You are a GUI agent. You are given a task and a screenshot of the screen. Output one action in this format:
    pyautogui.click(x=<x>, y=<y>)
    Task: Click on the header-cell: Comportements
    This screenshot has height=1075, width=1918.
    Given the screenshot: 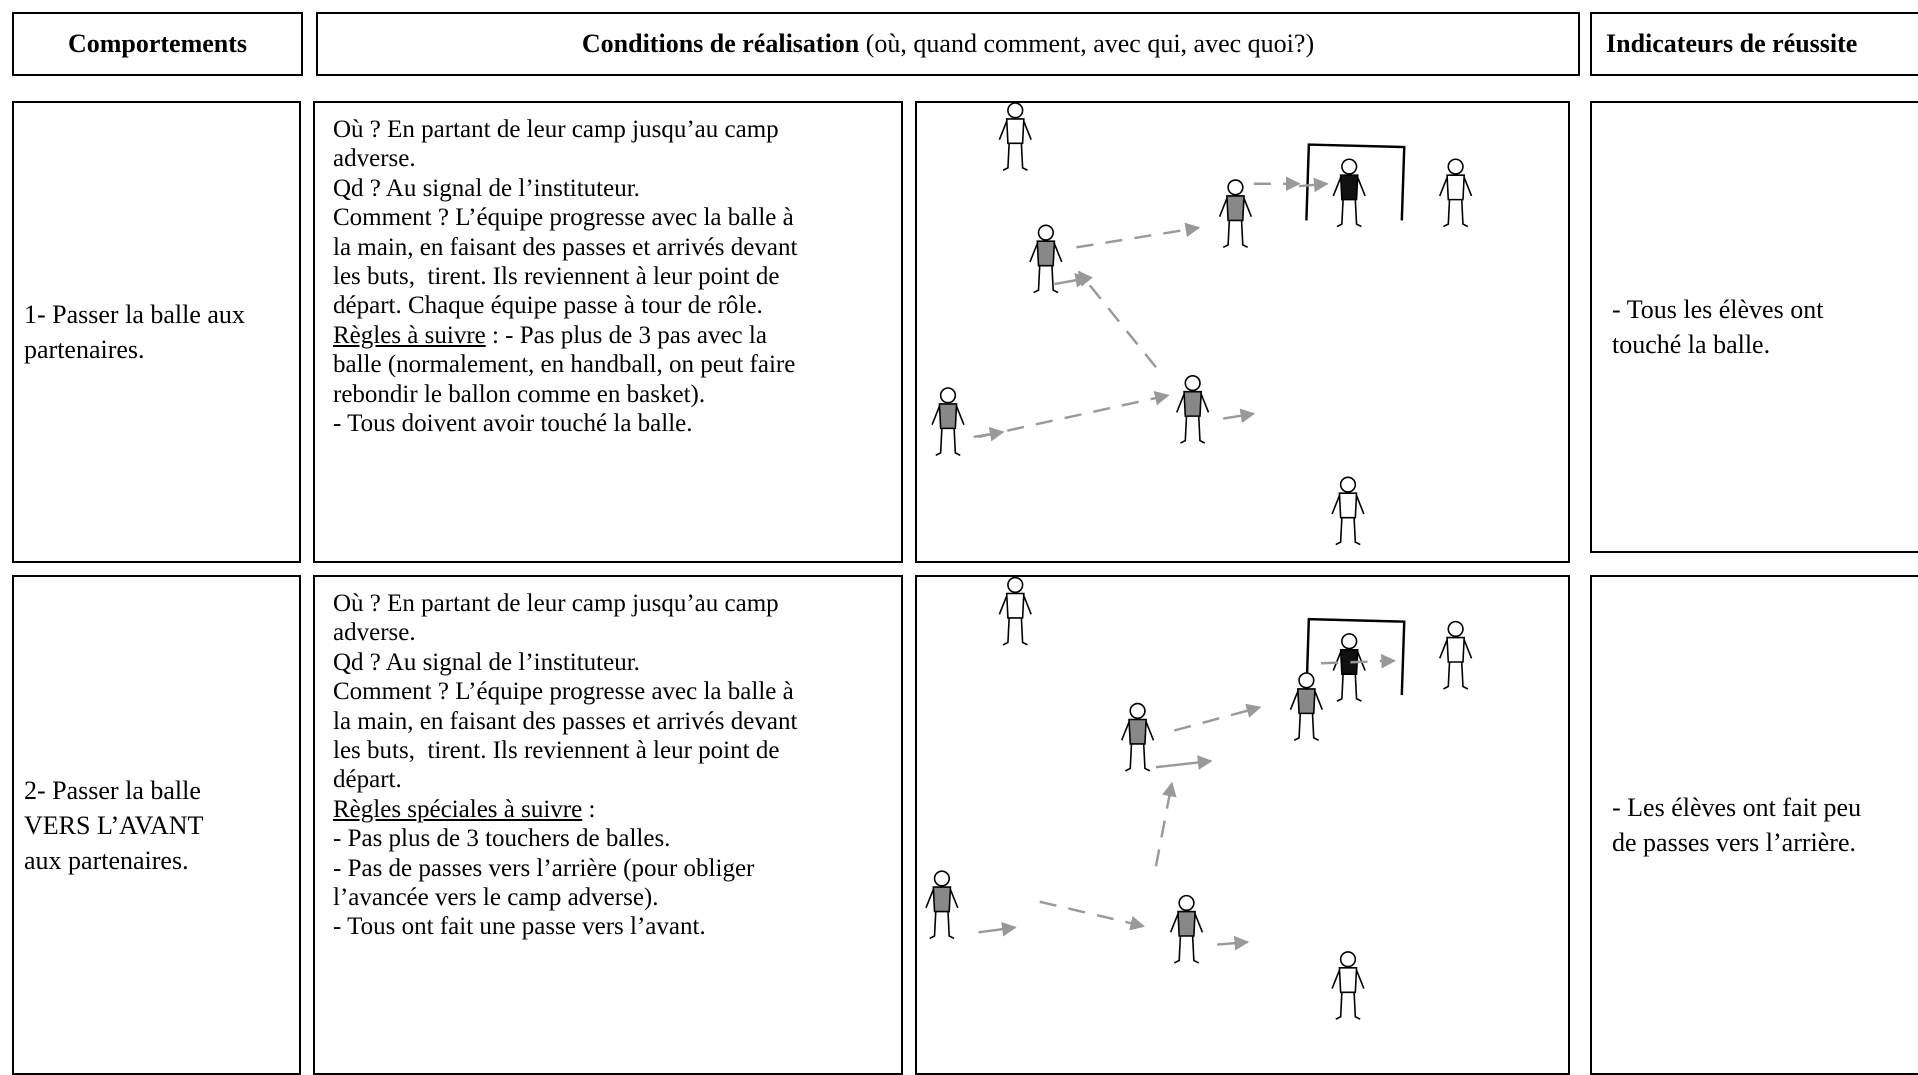 What is the action you would take?
    pyautogui.click(x=157, y=44)
    